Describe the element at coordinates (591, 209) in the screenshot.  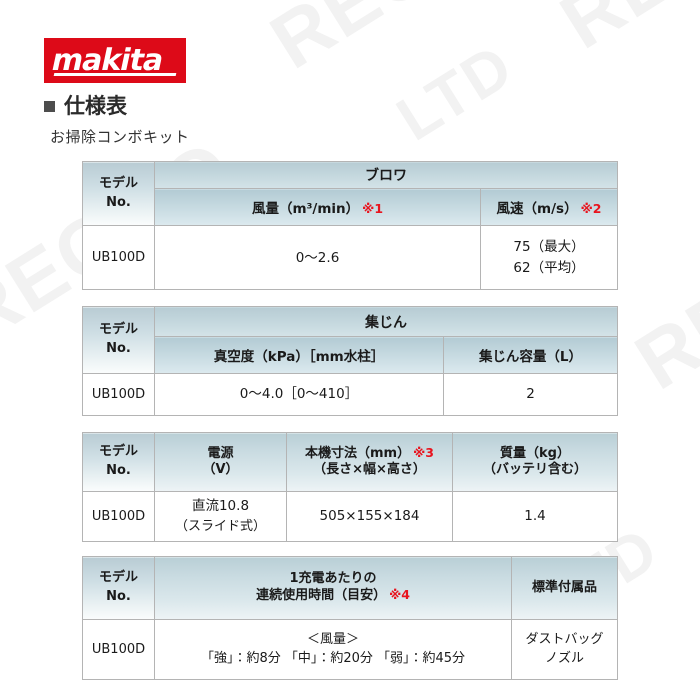
I see `footnote-marker: ※2` at that location.